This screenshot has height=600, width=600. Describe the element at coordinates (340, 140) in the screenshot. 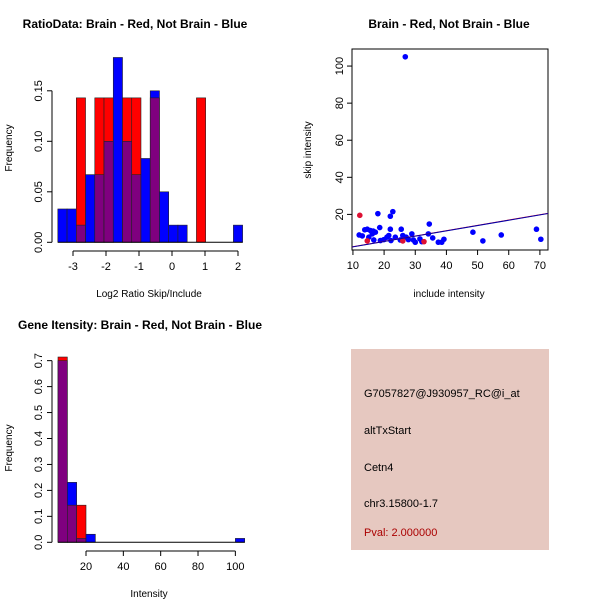

I see `y-tick-label: 60` at that location.